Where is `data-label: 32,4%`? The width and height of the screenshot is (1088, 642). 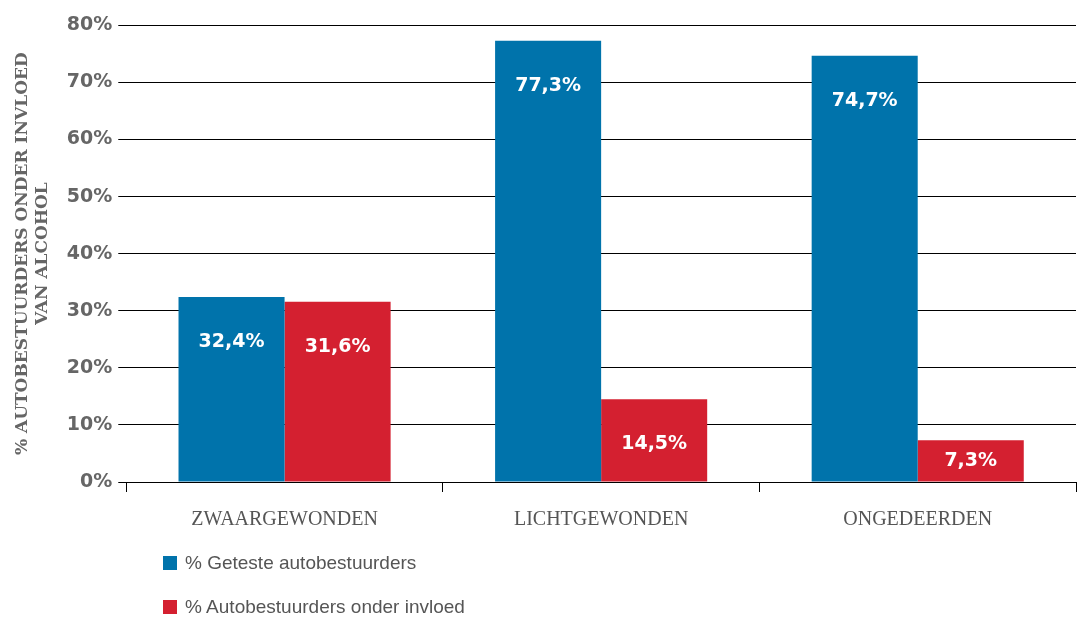
data-label: 32,4% is located at coordinates (231, 340).